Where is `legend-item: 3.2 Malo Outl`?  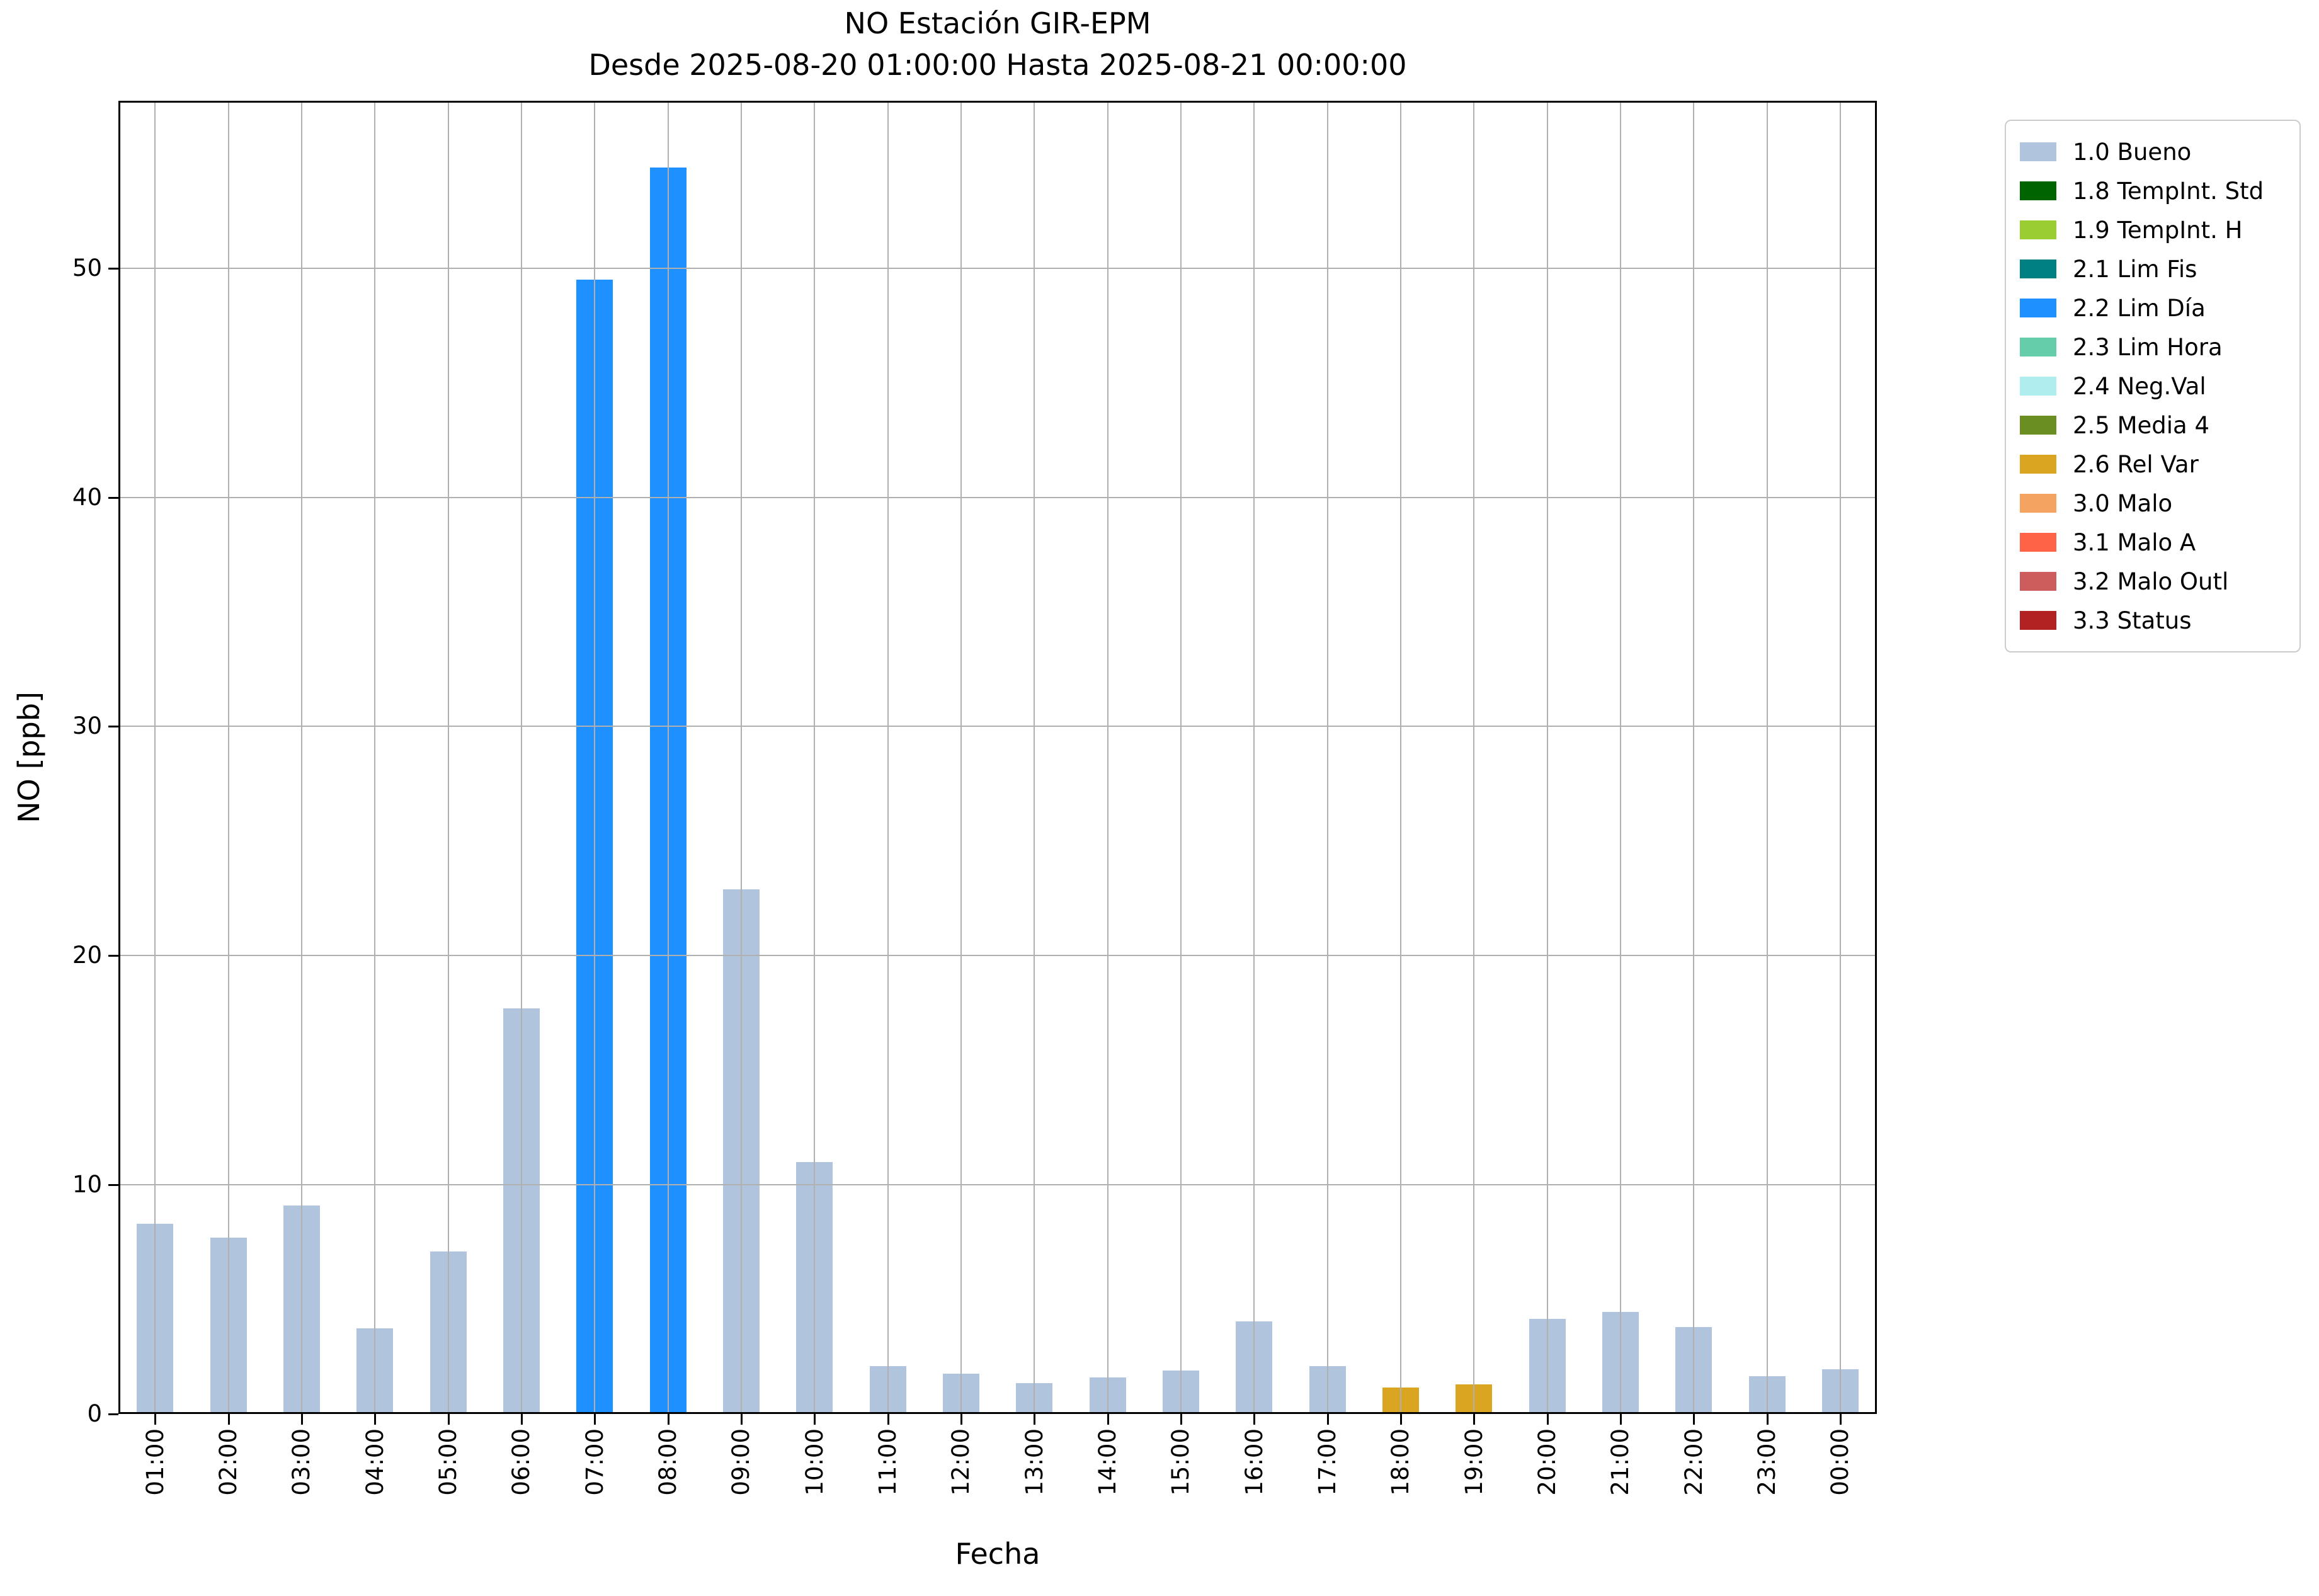 legend-item: 3.2 Malo Outl is located at coordinates (2153, 581).